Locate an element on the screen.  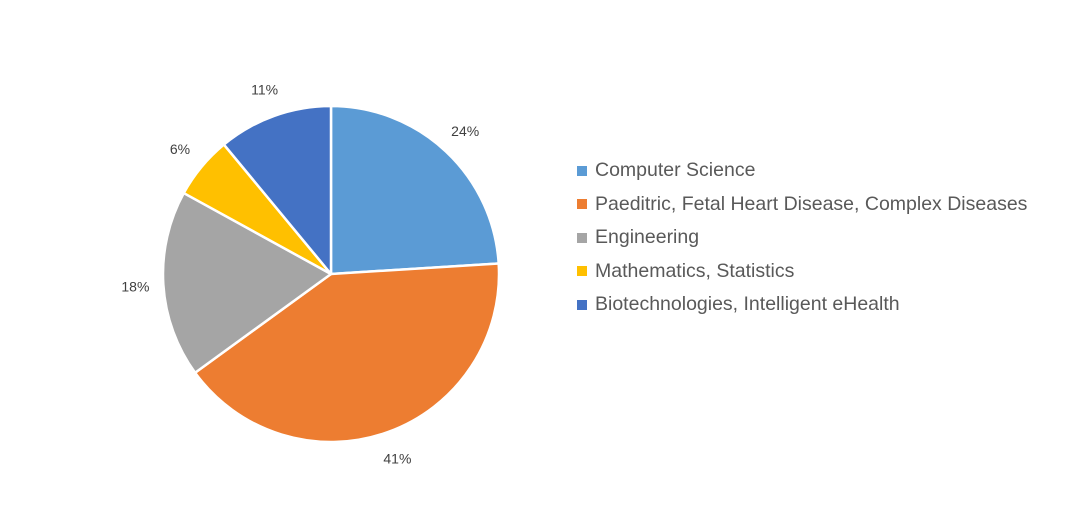
legend-label-3: Mathematics, Statistics is located at coordinates (695, 270).